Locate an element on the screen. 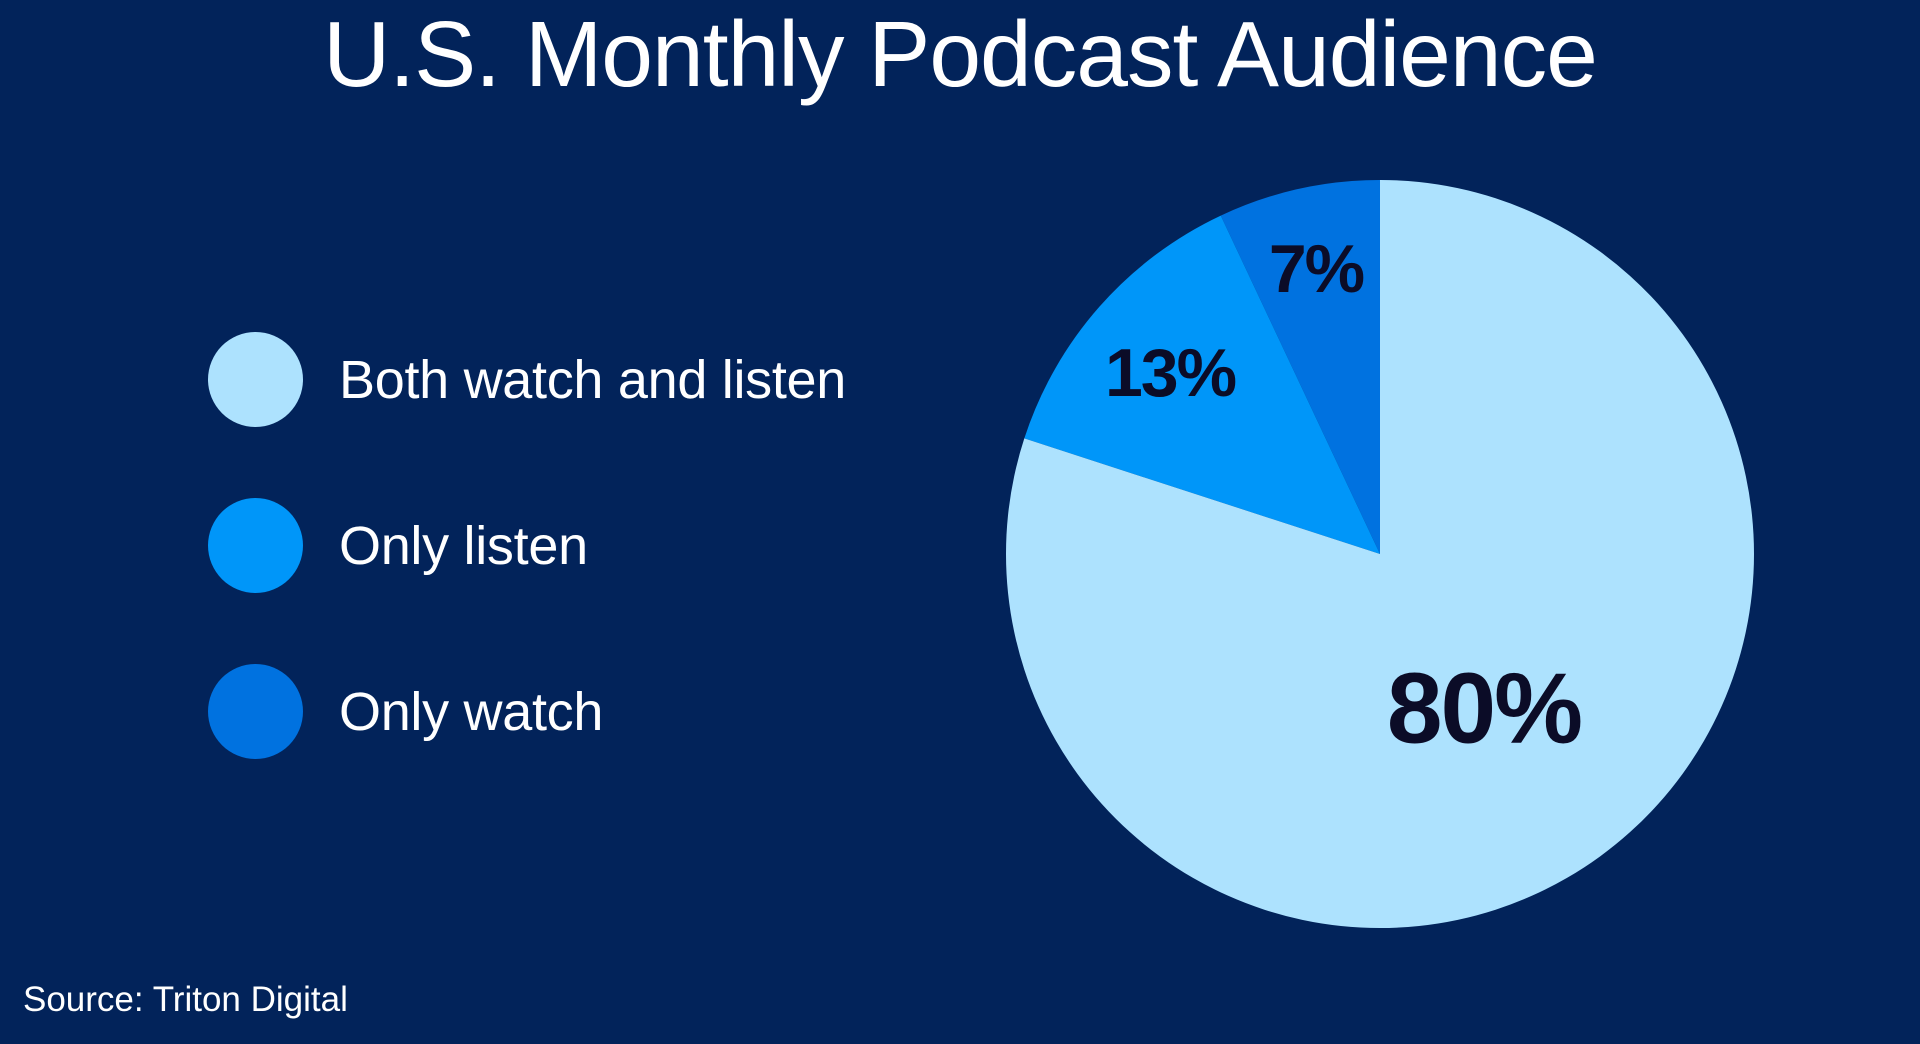 The width and height of the screenshot is (1920, 1044). legend-item-only-listen: Only listen is located at coordinates (398, 545).